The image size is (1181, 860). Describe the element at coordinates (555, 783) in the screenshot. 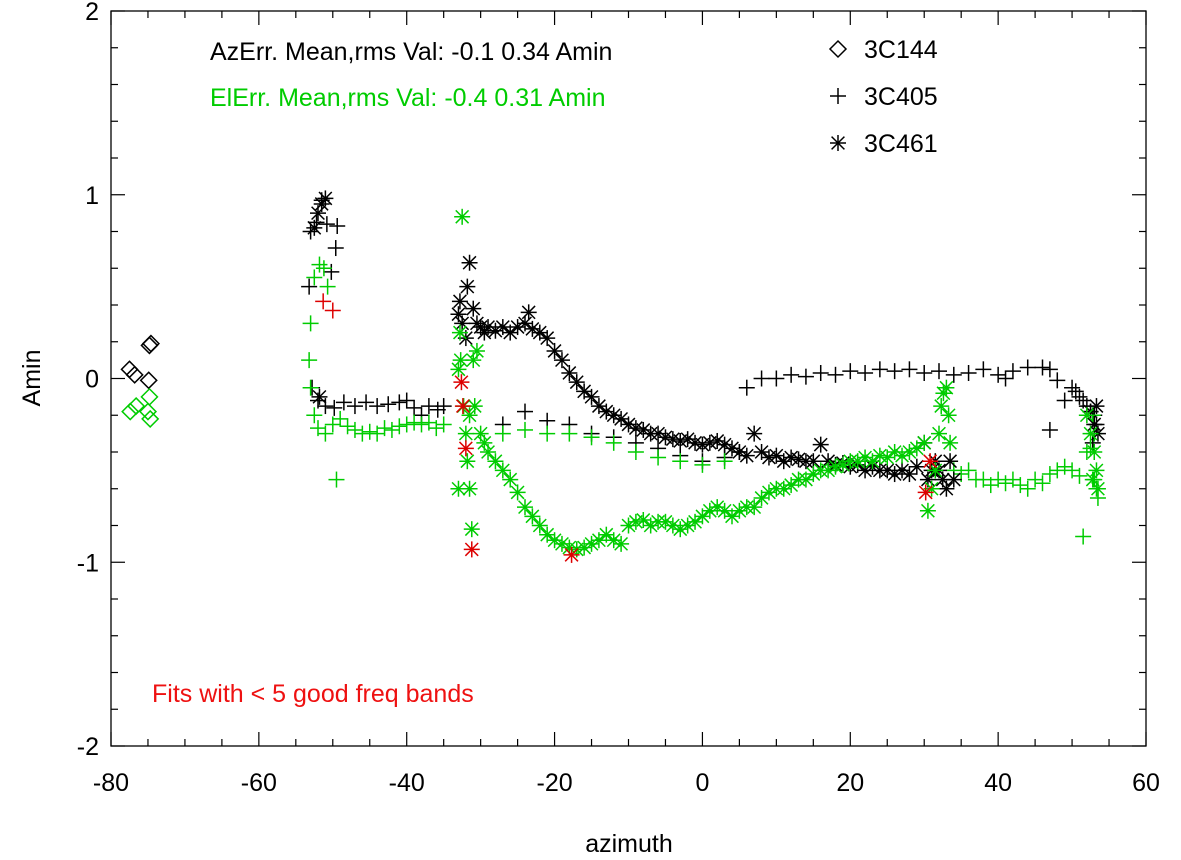

I see `x-tick-label: -20` at that location.